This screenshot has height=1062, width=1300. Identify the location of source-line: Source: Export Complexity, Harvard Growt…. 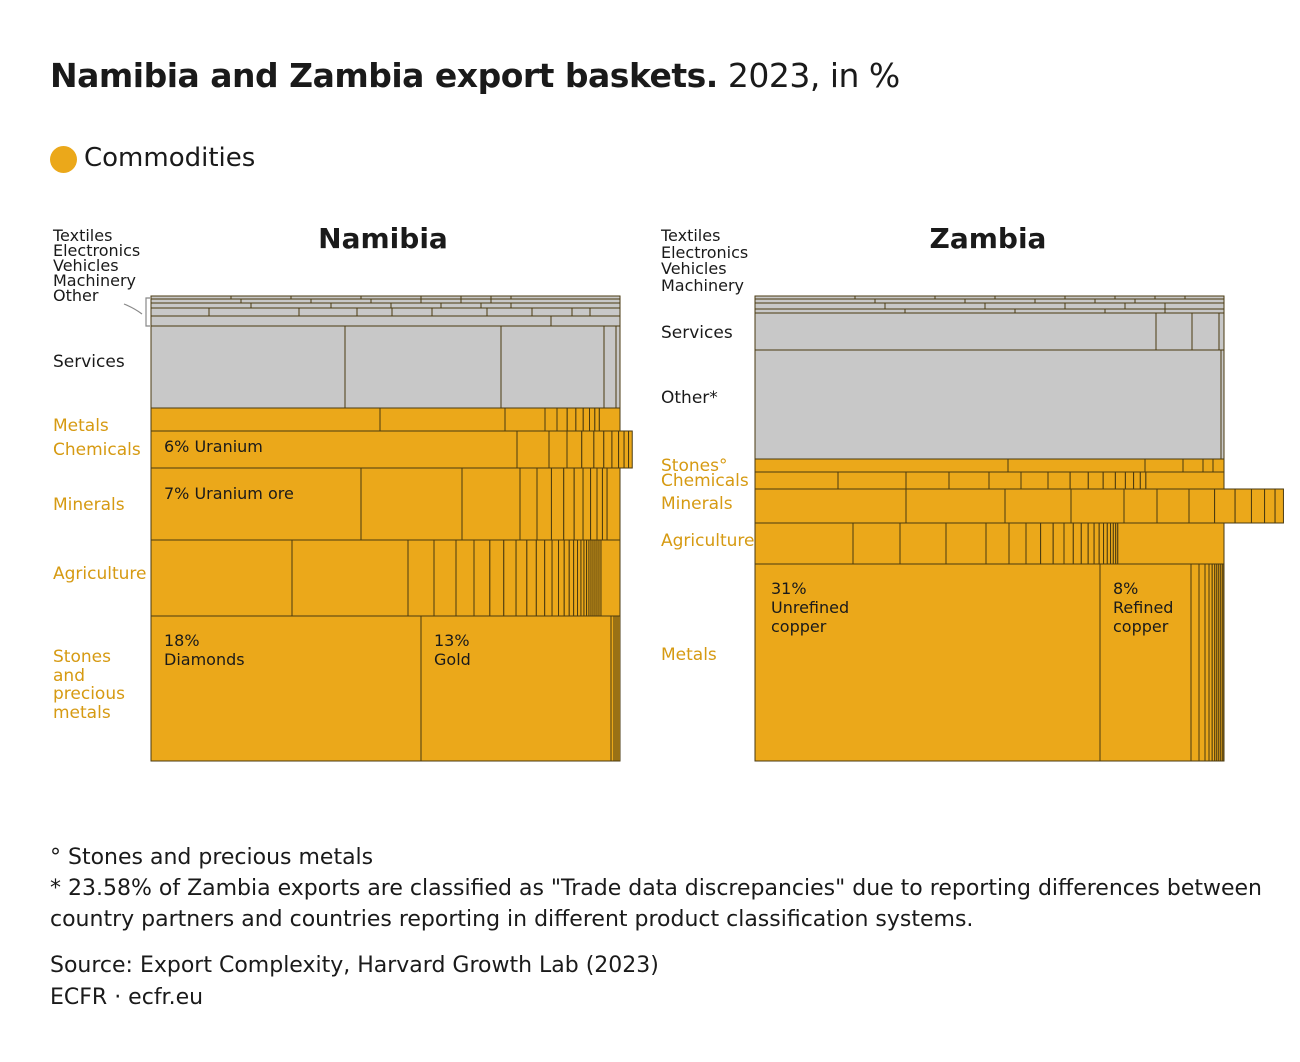
(354, 965).